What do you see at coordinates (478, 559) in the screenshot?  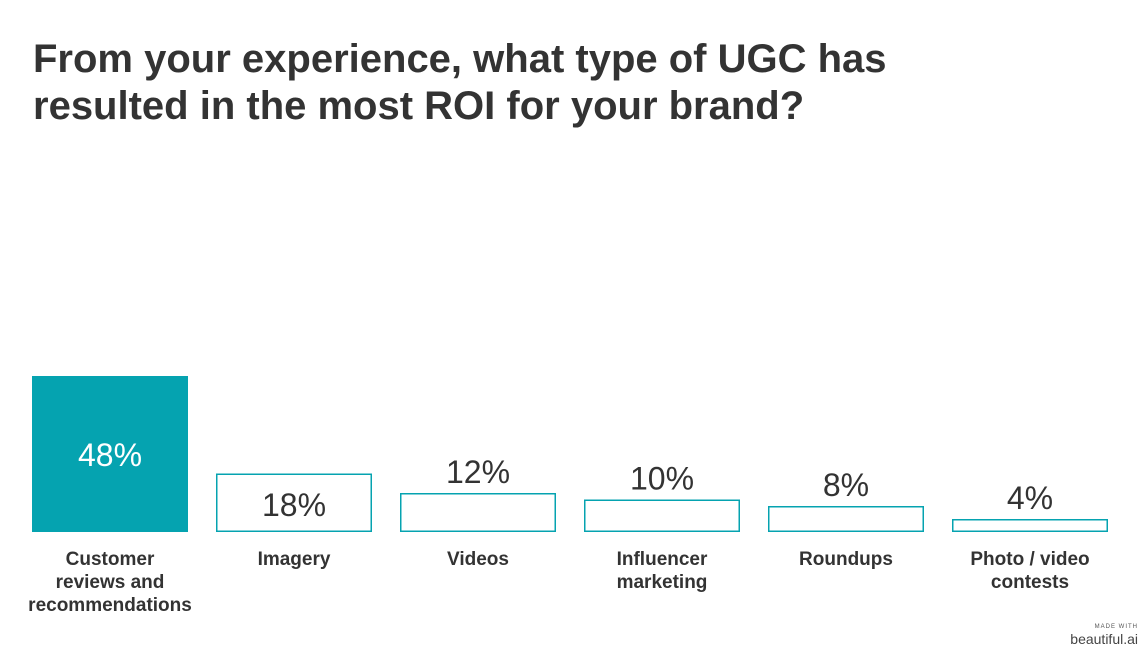 I see `category-label: Videos` at bounding box center [478, 559].